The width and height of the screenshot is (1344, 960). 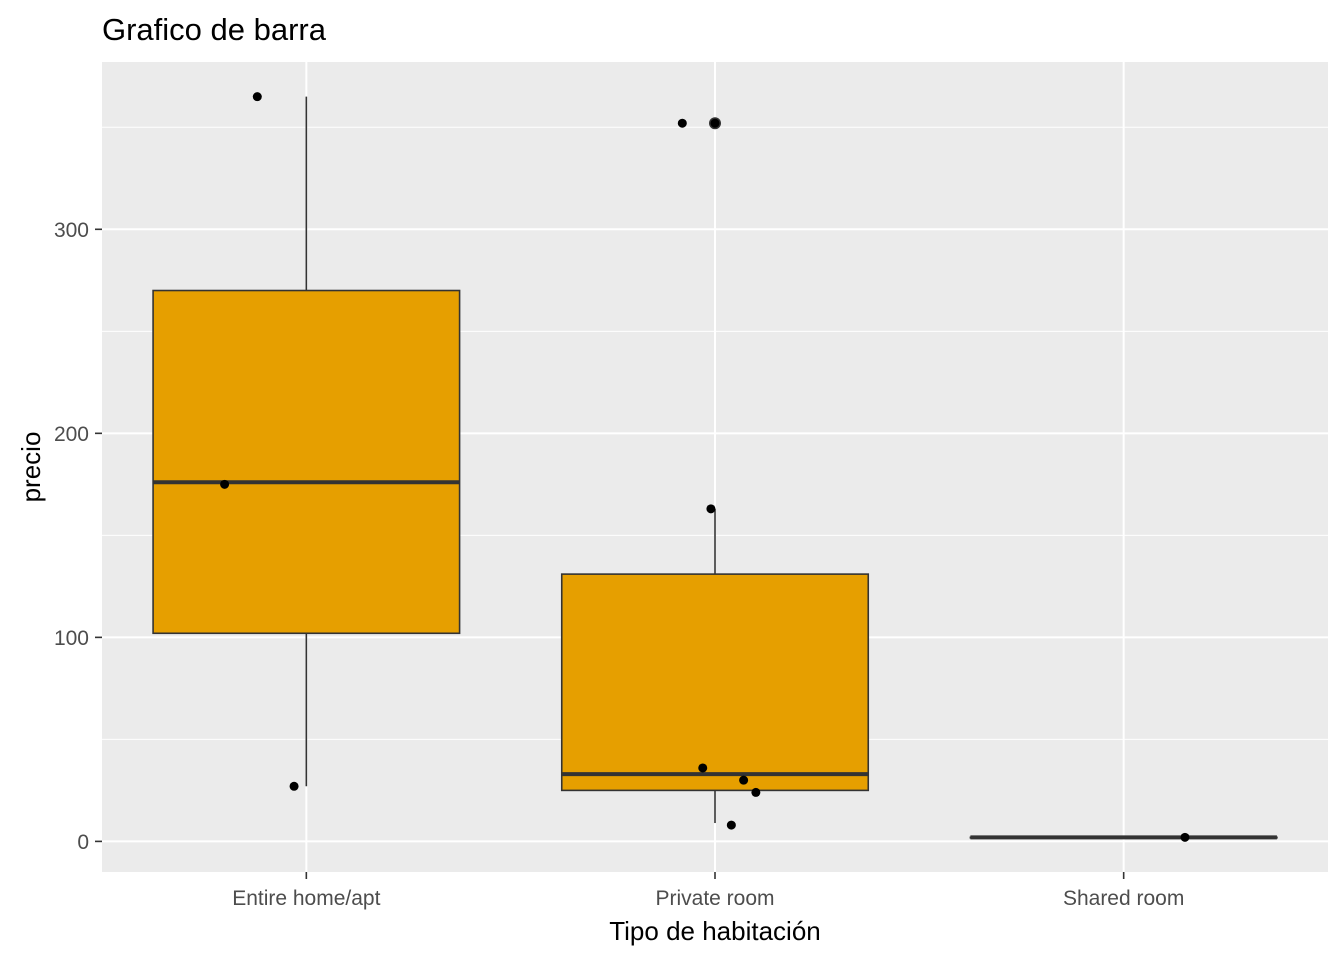 I want to click on x-axis: Entire home/apt Private room Shared room, so click(x=708, y=891).